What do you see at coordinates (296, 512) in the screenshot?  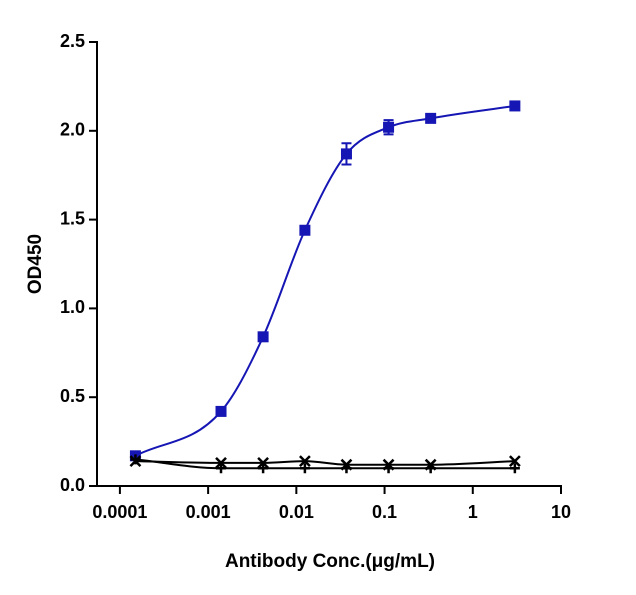 I see `x-tick-label: 0.01` at bounding box center [296, 512].